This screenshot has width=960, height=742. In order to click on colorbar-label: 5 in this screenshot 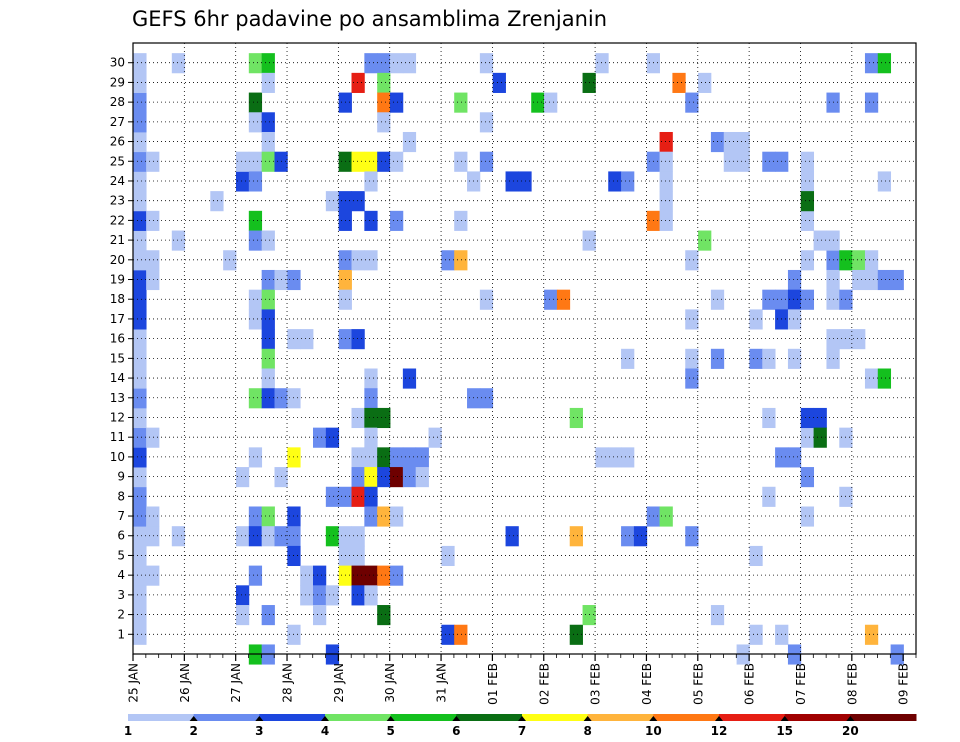, I will do `click(390, 731)`.